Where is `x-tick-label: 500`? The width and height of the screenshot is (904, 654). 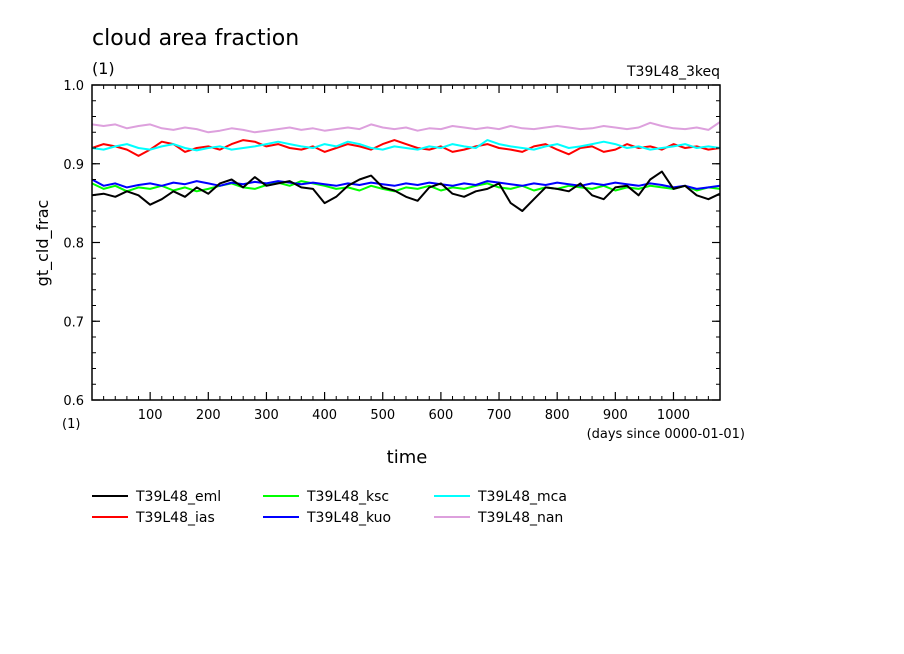 x-tick-label: 500 is located at coordinates (382, 415).